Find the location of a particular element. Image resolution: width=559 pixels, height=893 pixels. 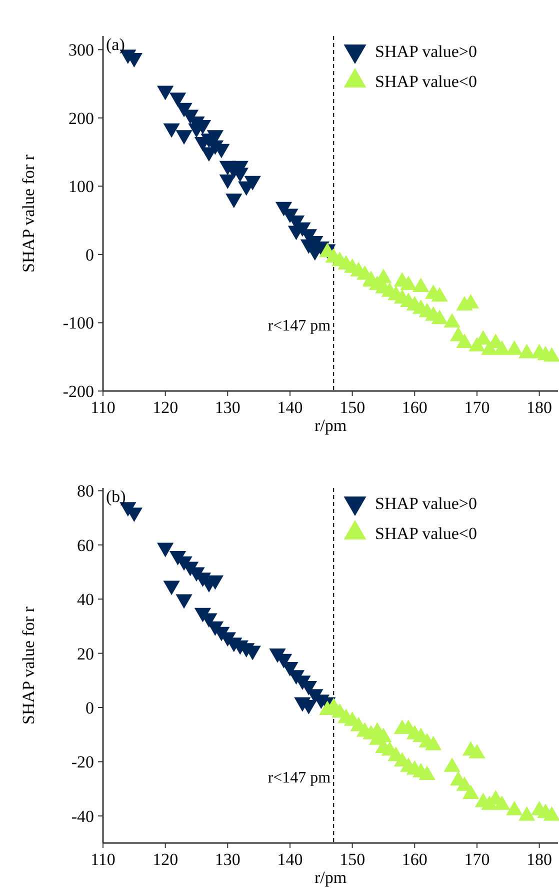

annotation: (b) is located at coordinates (116, 496).